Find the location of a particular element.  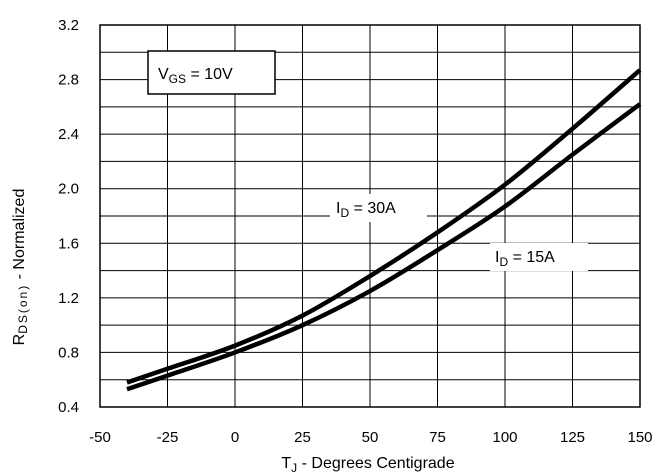

y-tick-label: 2.8 is located at coordinates (68, 80).